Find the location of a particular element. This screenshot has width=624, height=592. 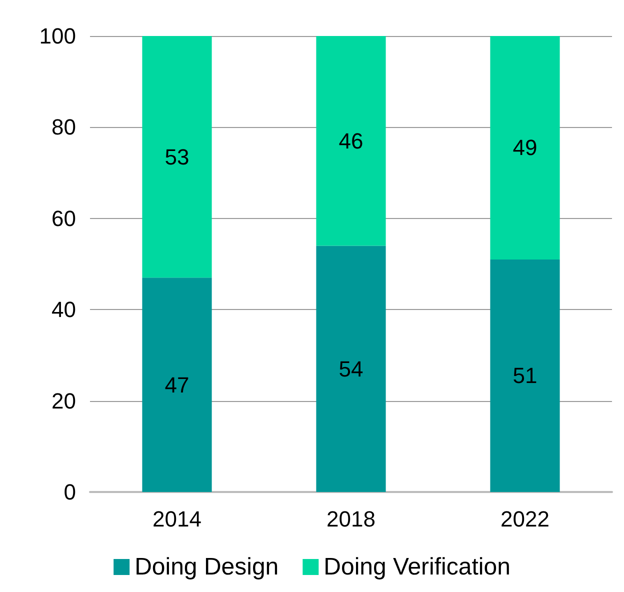

data-label: 51 is located at coordinates (525, 375).